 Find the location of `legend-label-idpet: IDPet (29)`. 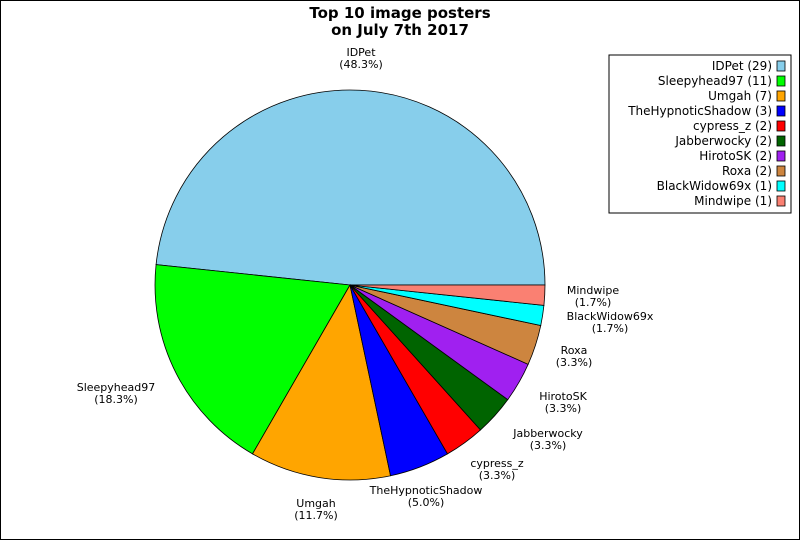

legend-label-idpet: IDPet (29) is located at coordinates (742, 66).